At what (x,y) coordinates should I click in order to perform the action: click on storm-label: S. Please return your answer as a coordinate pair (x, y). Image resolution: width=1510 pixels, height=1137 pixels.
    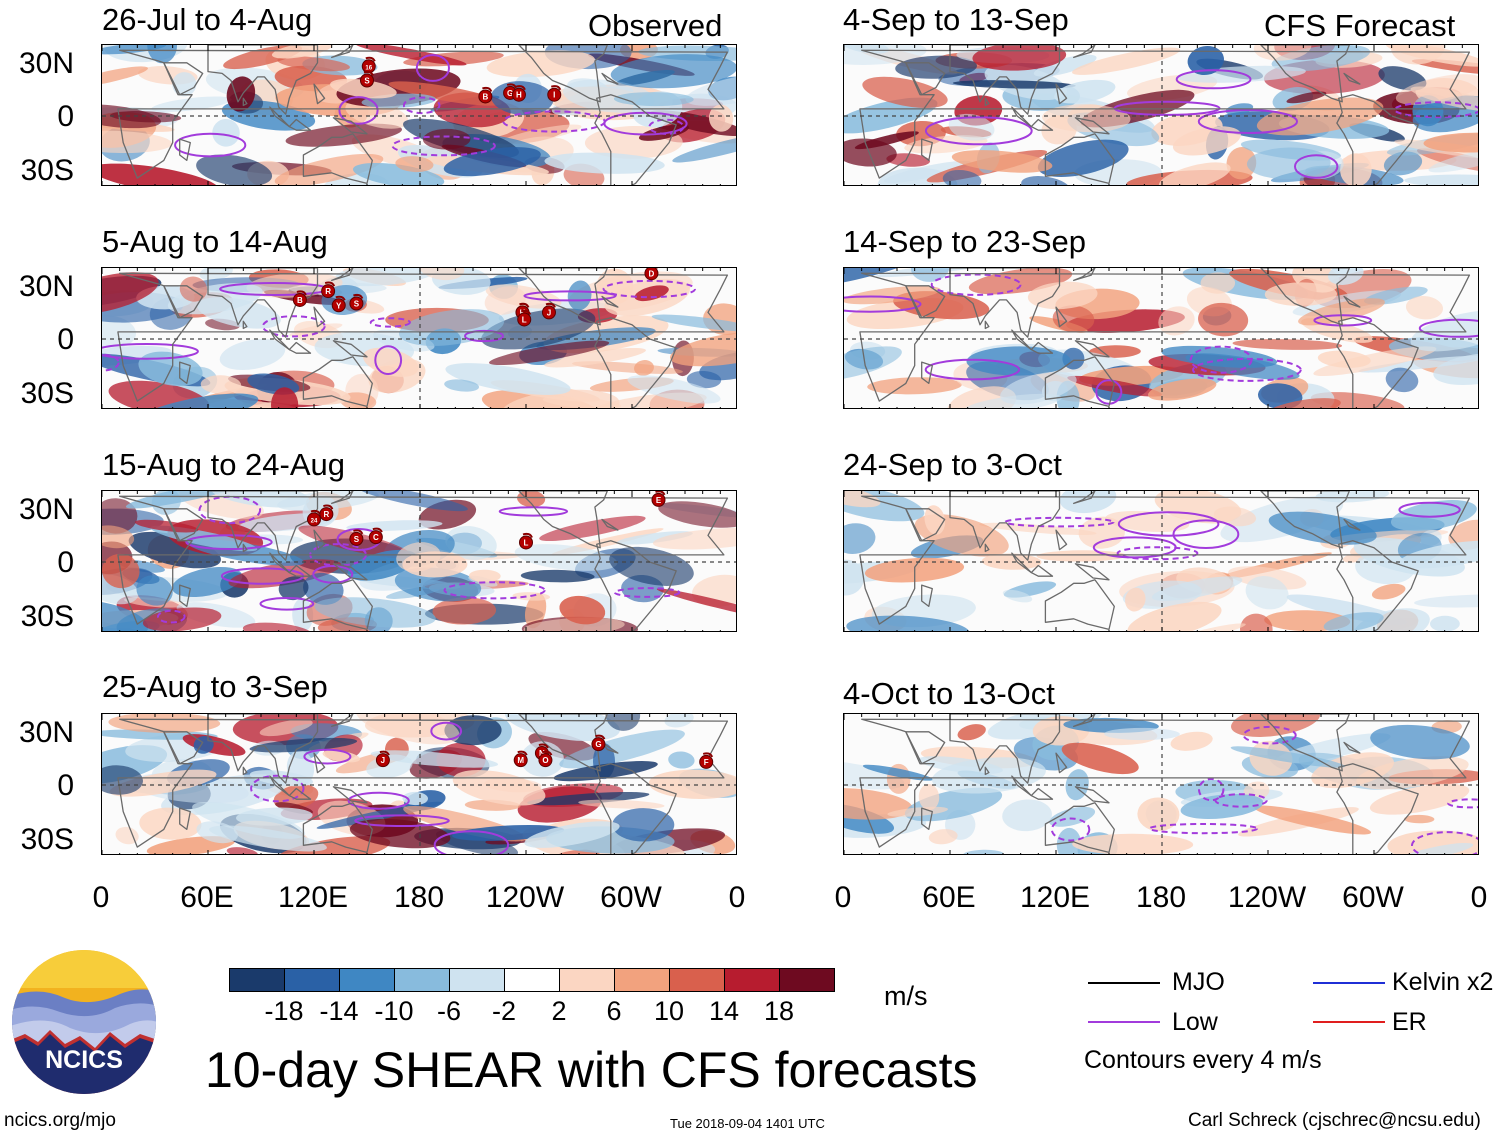
    Looking at the image, I should click on (367, 81).